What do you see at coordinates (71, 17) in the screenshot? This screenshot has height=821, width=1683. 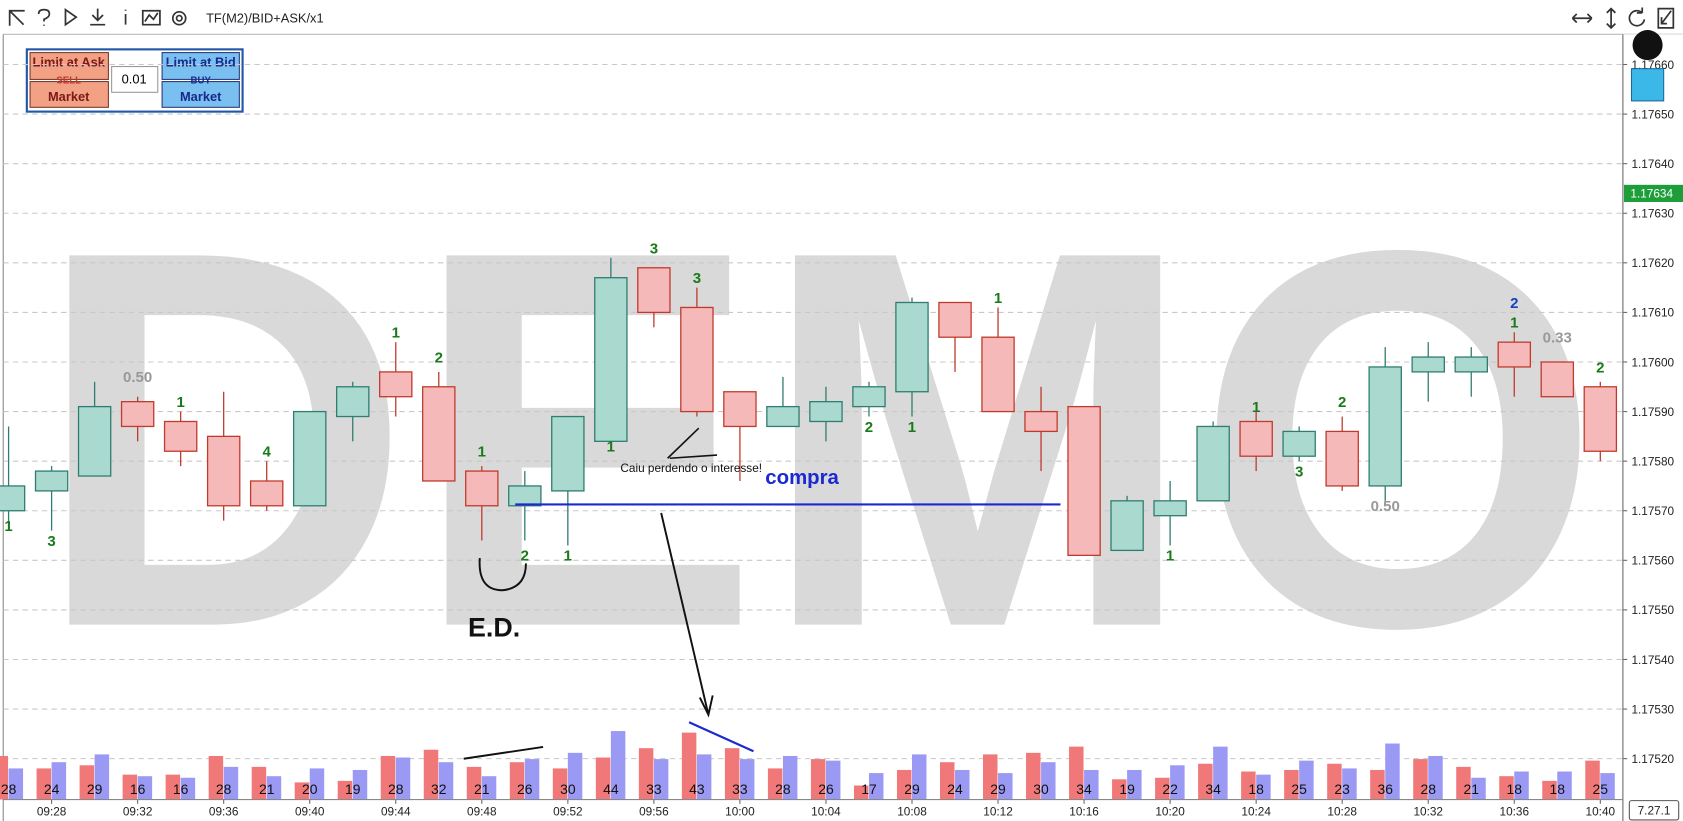 I see `icon-play` at bounding box center [71, 17].